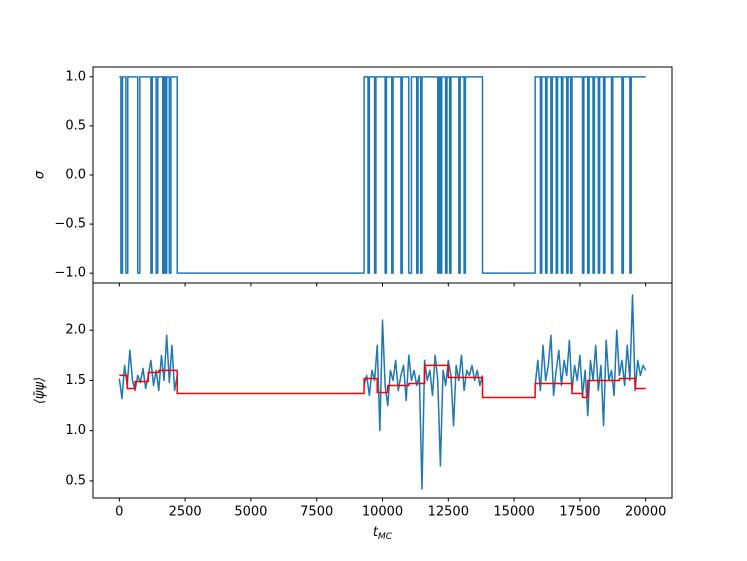 The width and height of the screenshot is (747, 561). What do you see at coordinates (119, 512) in the screenshot?
I see `x-tick-label: 0` at bounding box center [119, 512].